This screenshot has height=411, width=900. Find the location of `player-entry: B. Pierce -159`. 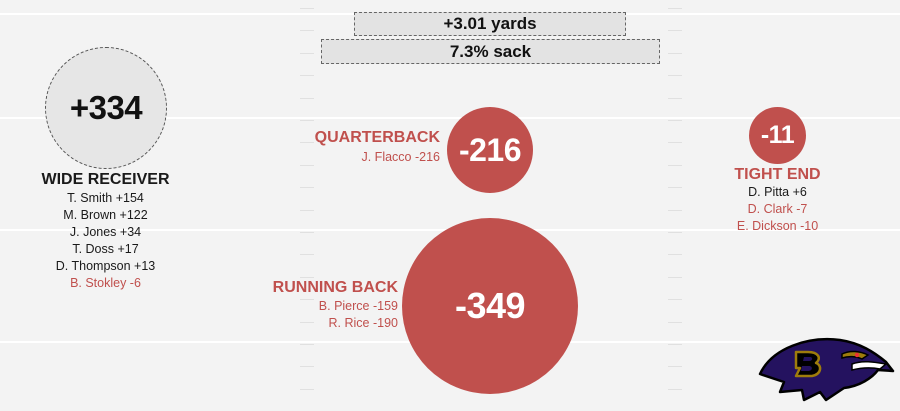

player-entry: B. Pierce -159 is located at coordinates (358, 306).